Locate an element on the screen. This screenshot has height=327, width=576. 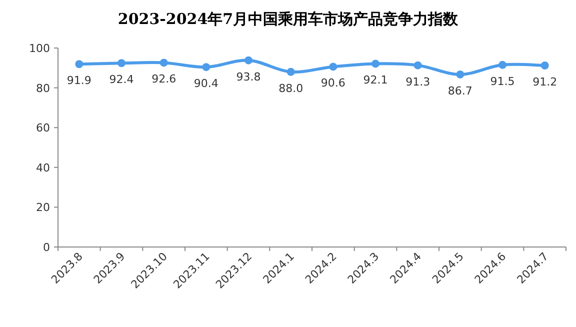
data-label: 88.0 is located at coordinates (291, 88).